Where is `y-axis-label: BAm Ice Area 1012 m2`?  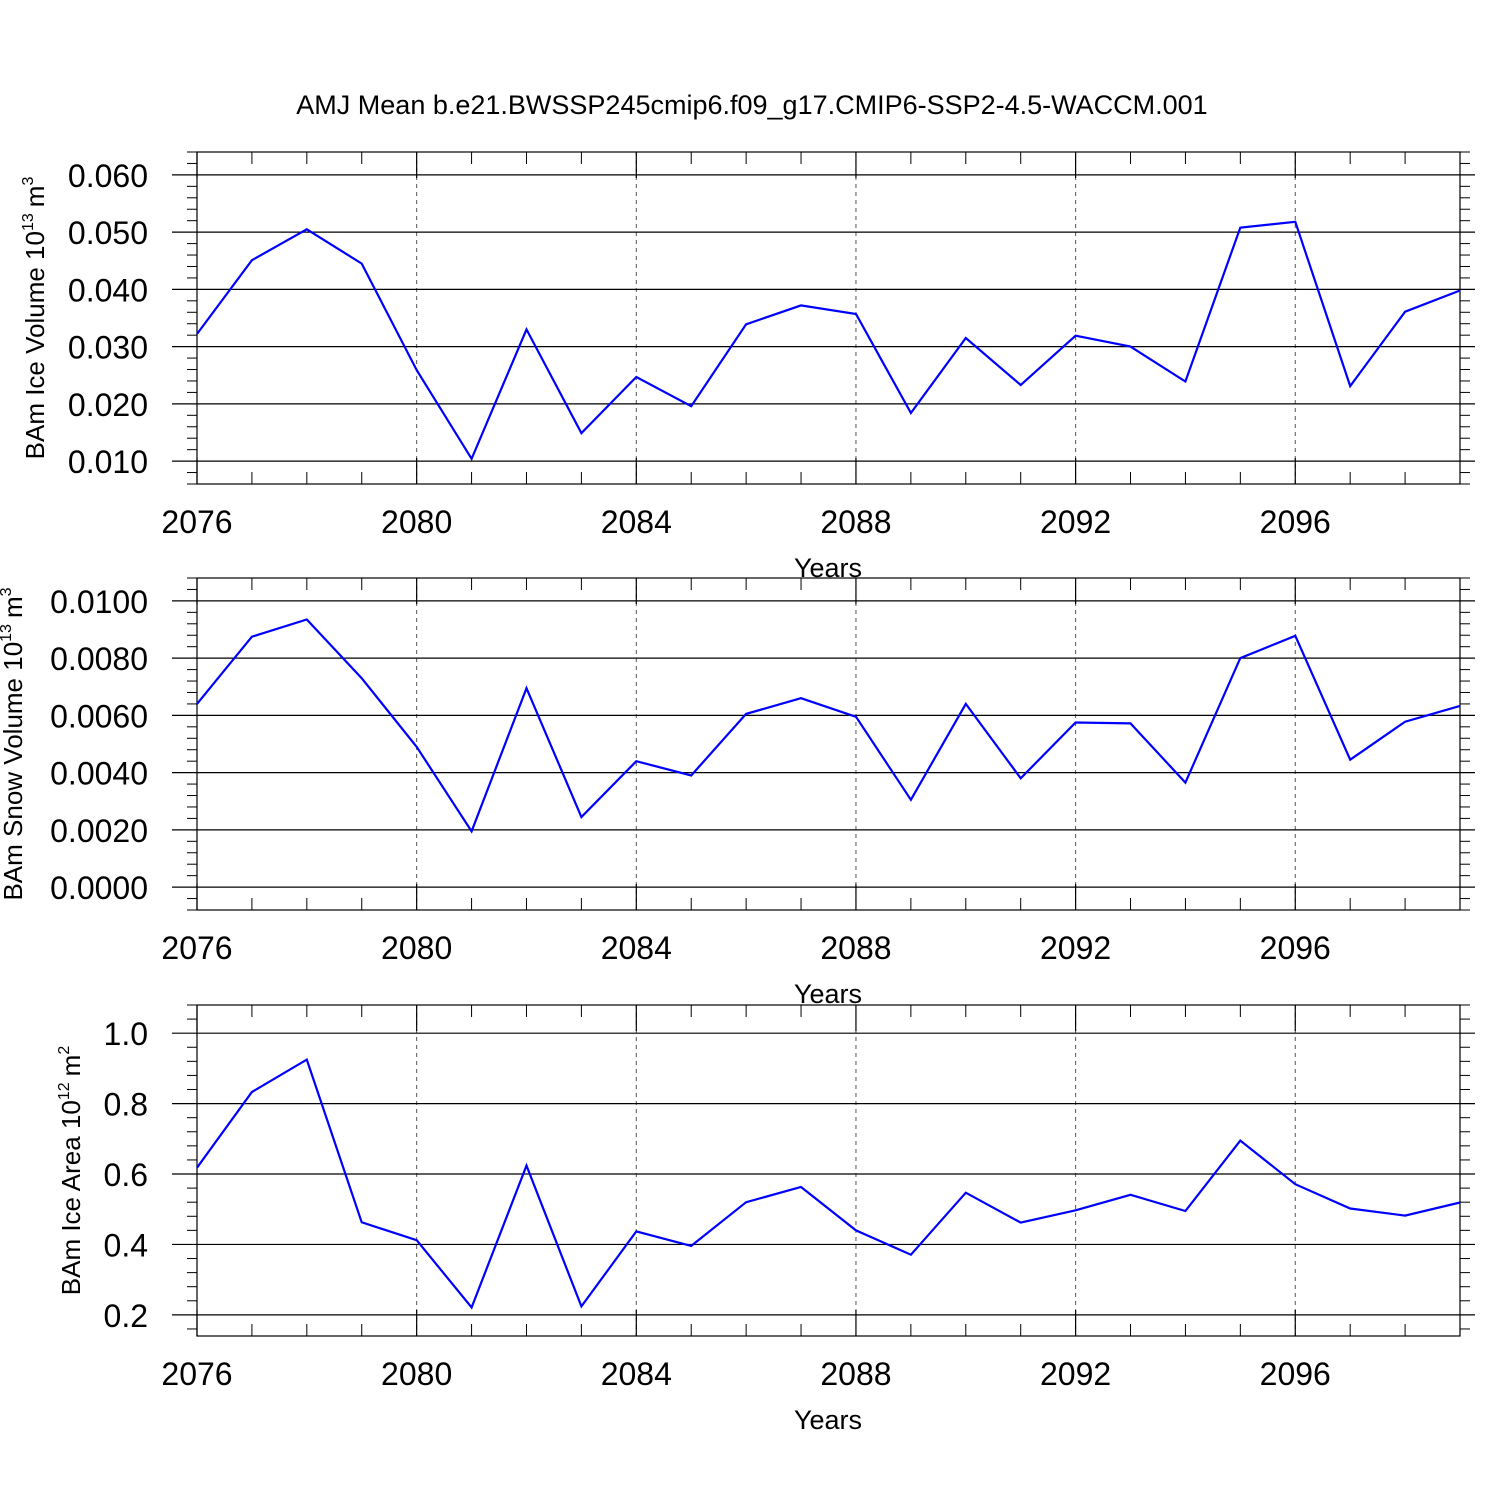 y-axis-label: BAm Ice Area 1012 m2 is located at coordinates (71, 1171).